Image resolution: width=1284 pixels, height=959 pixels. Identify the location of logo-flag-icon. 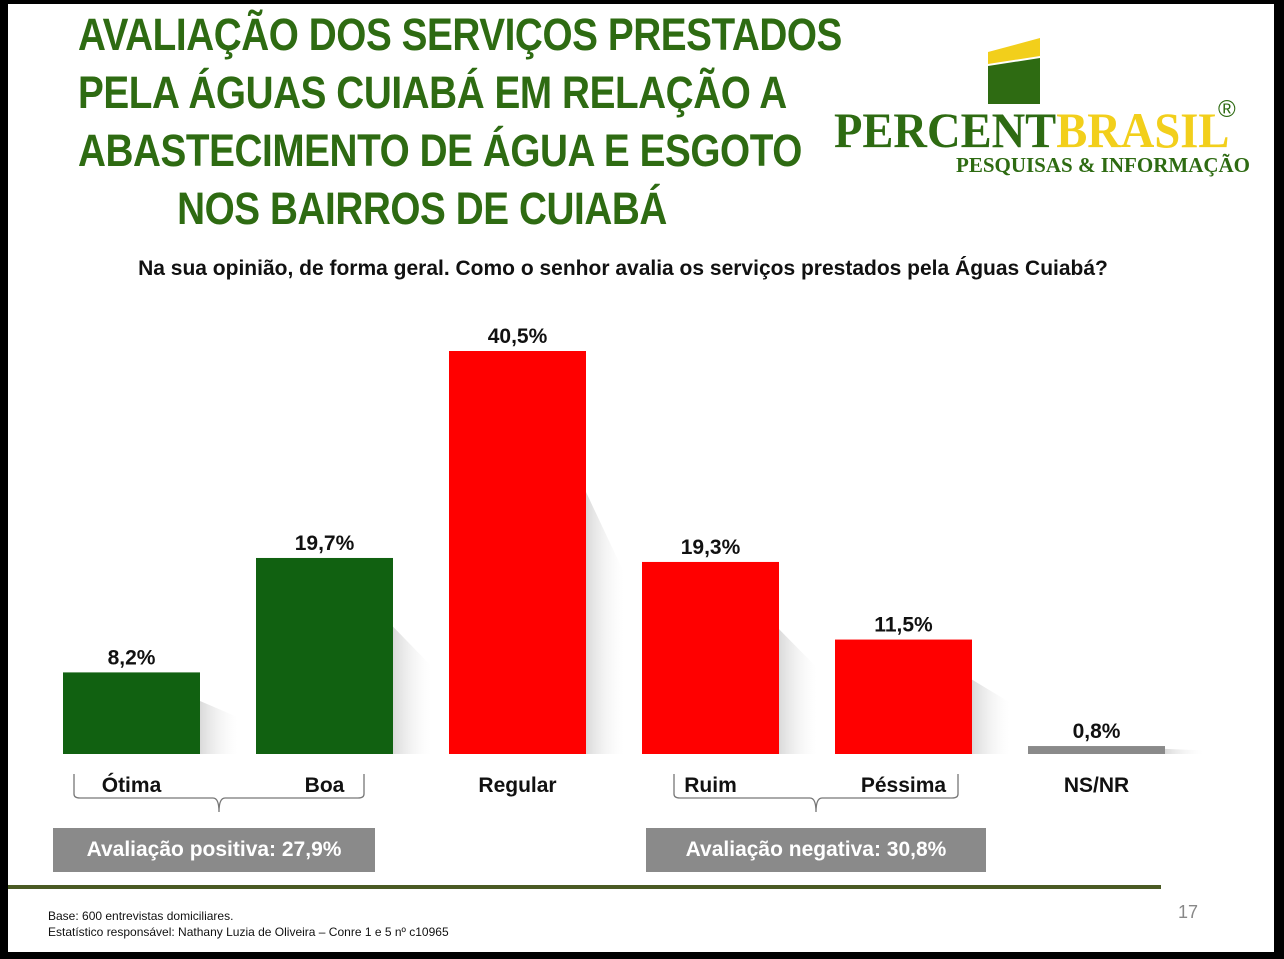
(1014, 71).